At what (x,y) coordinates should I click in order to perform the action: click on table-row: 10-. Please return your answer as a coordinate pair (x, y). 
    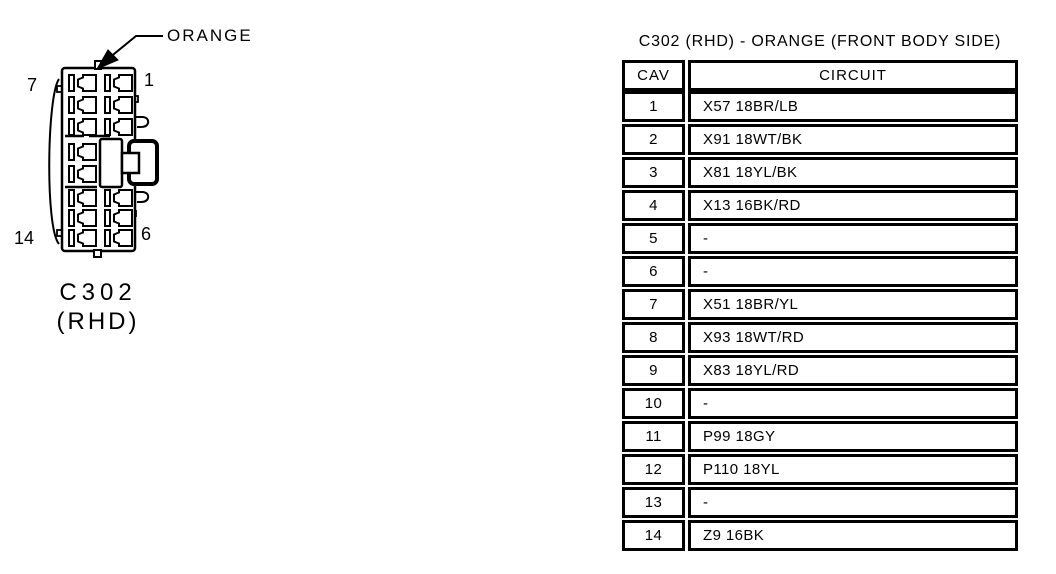
    Looking at the image, I should click on (820, 403).